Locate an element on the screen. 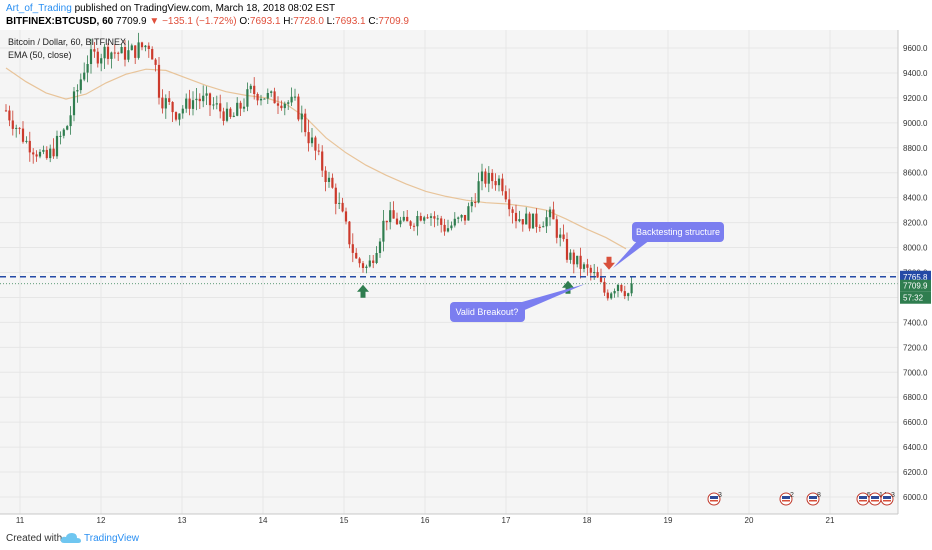 This screenshot has height=550, width=932. date-tick-label: 13 is located at coordinates (182, 520).